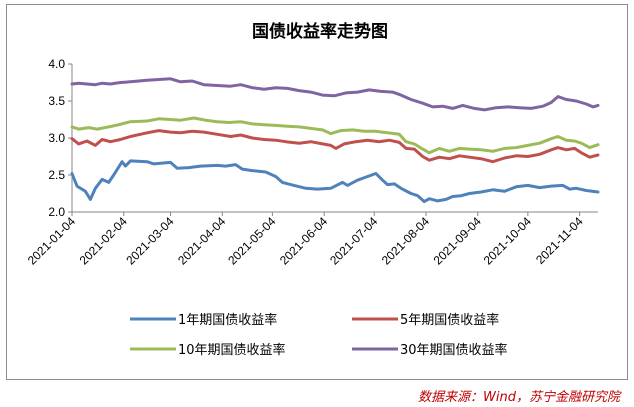 Image resolution: width=634 pixels, height=407 pixels. Describe the element at coordinates (56, 138) in the screenshot. I see `y-tick-label: 3.0` at that location.